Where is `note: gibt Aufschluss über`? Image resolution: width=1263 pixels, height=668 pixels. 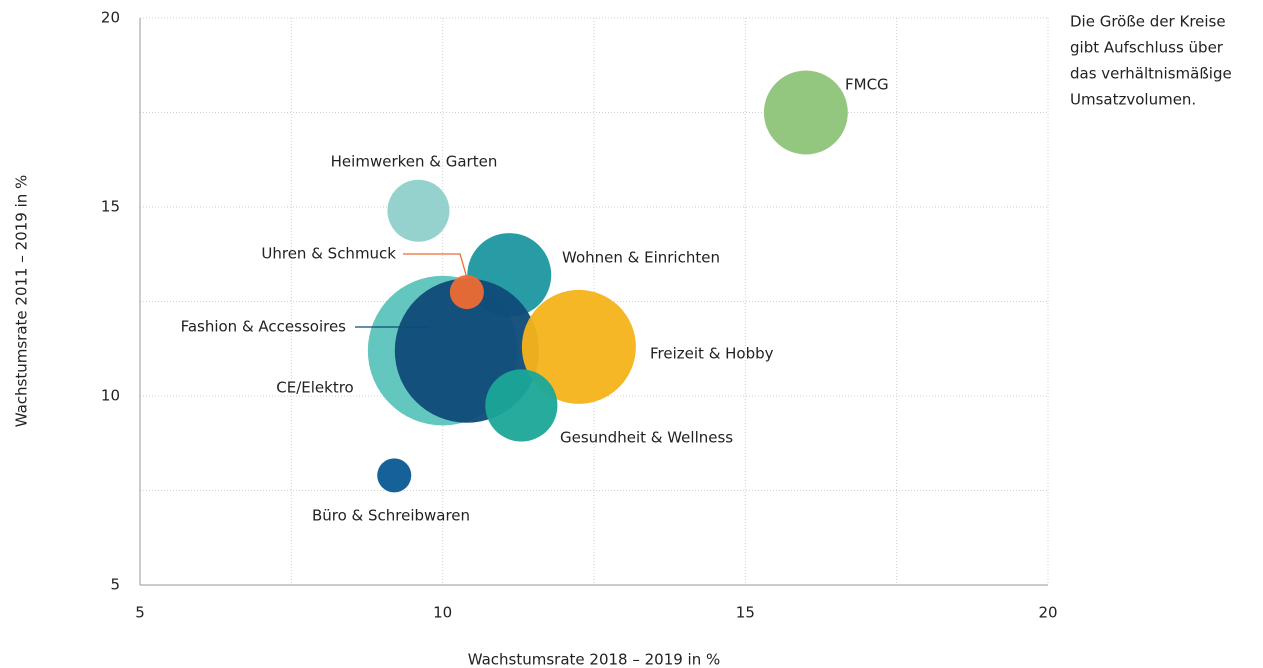 note: gibt Aufschluss über is located at coordinates (1147, 48).